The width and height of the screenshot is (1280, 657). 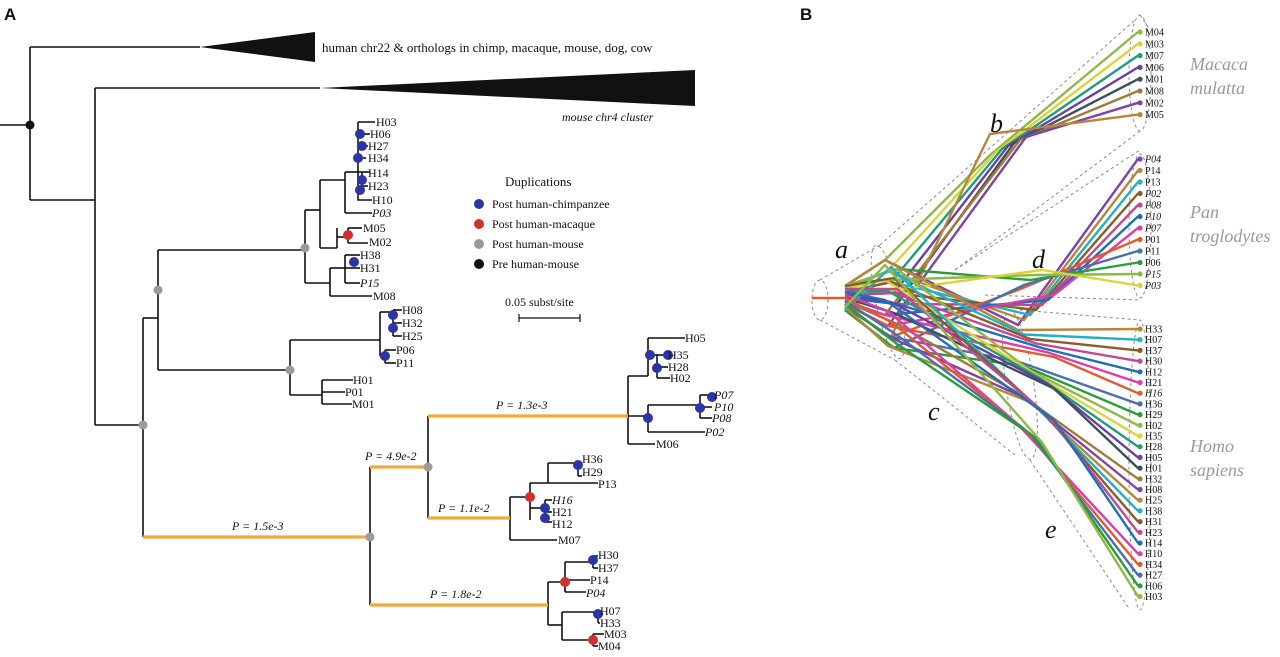 What do you see at coordinates (382, 200) in the screenshot?
I see `leaf-label: H10` at bounding box center [382, 200].